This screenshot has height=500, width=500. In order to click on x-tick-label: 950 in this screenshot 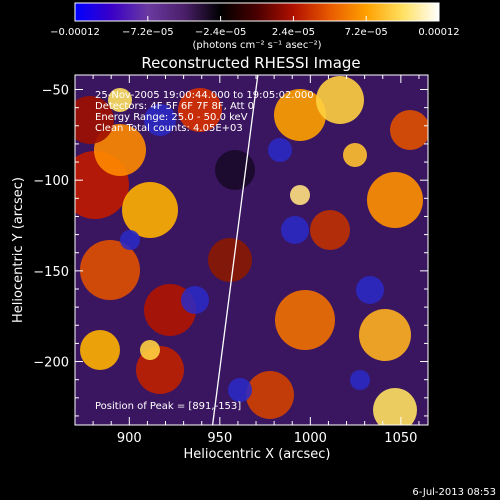, I will do `click(219, 438)`.